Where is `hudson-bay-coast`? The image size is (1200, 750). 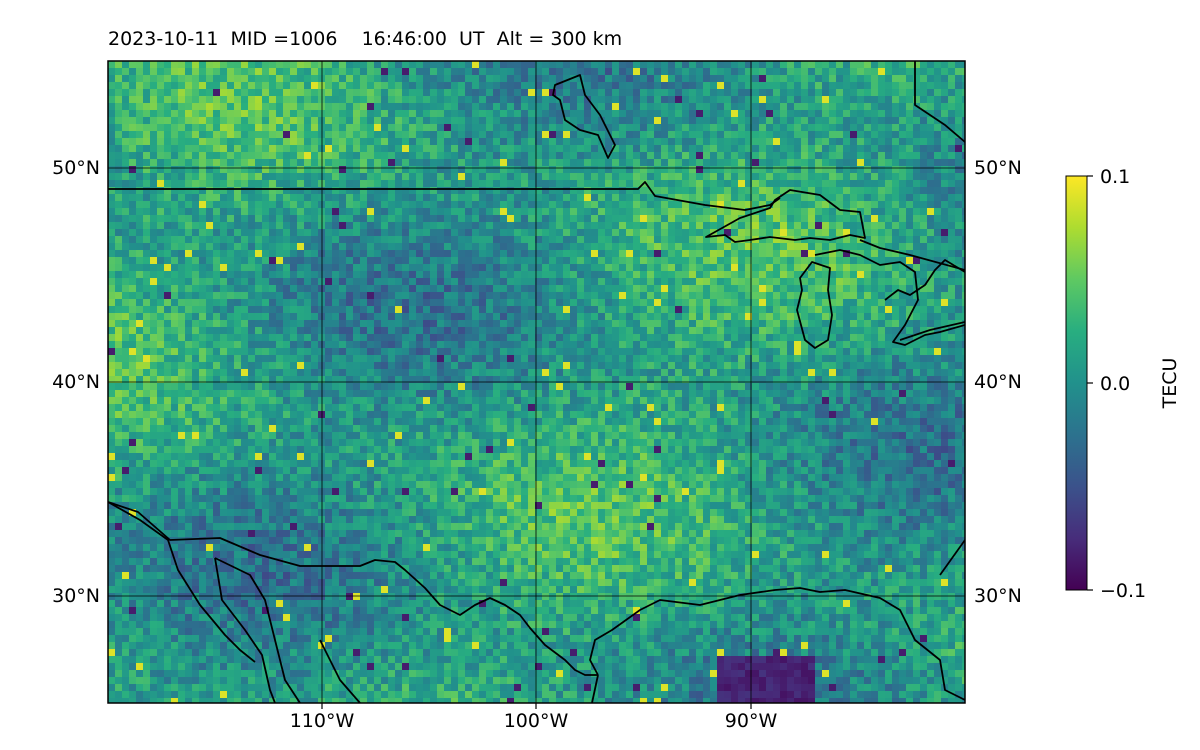
hudson-bay-coast is located at coordinates (584, 116).